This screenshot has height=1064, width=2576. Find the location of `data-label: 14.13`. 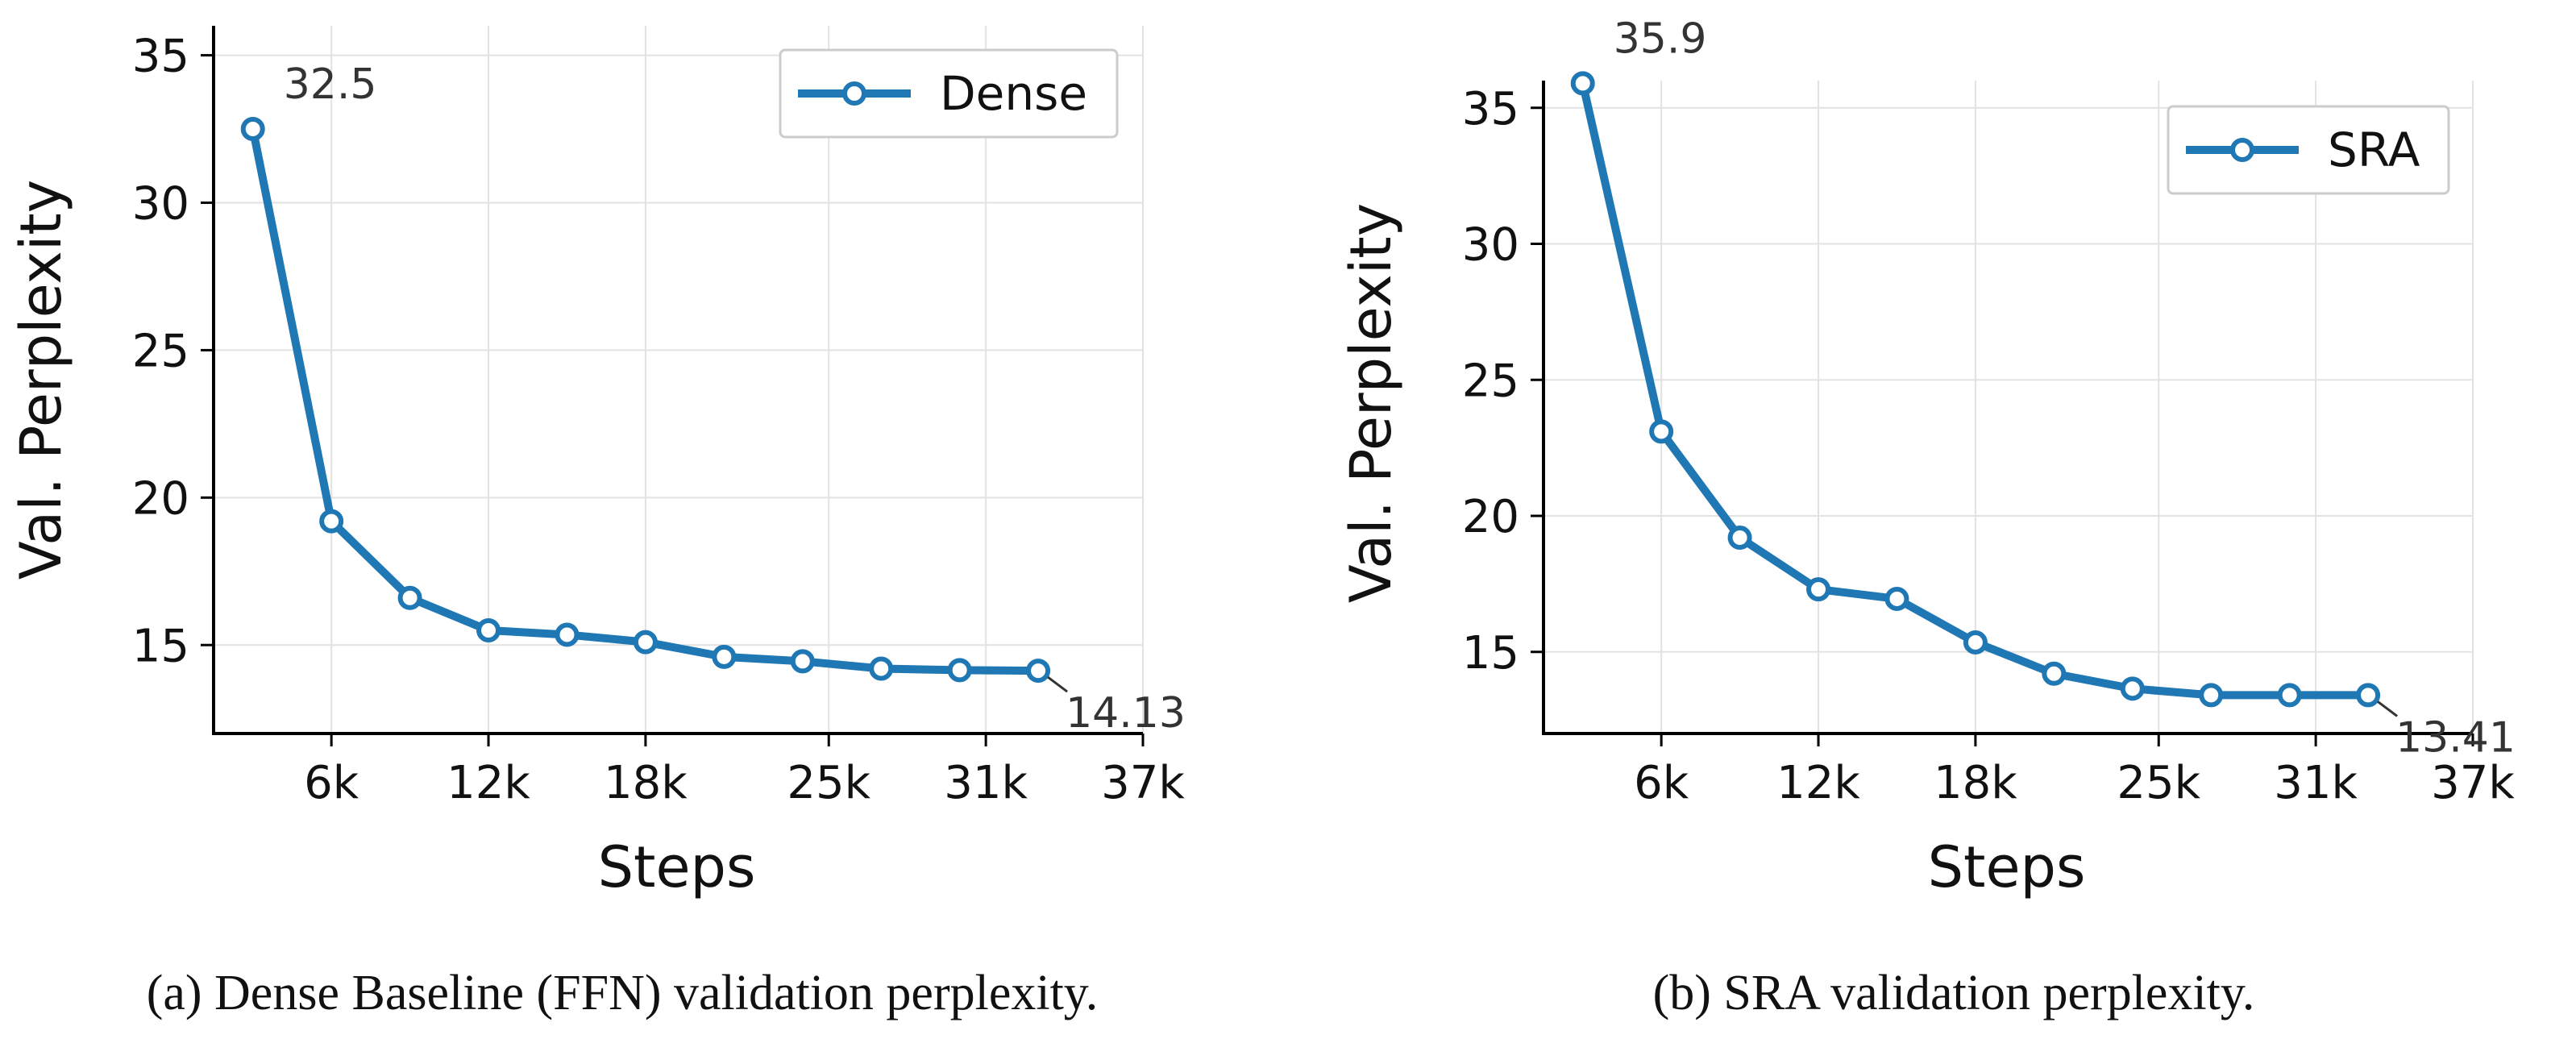

data-label: 14.13 is located at coordinates (1126, 713).